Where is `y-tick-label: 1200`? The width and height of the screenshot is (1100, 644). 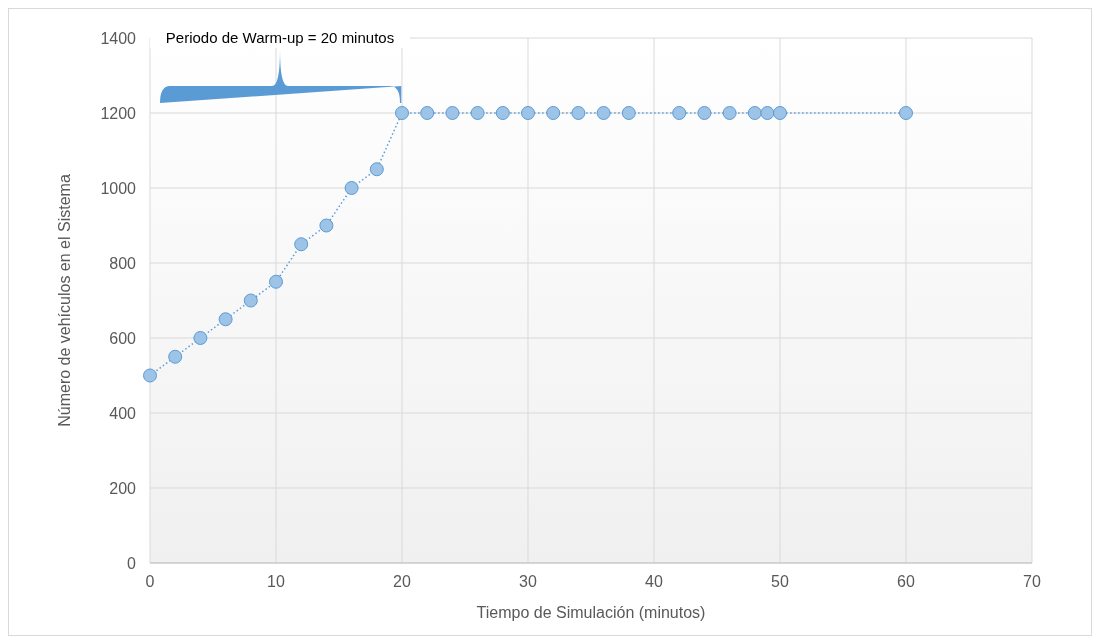
y-tick-label: 1200 is located at coordinates (118, 113).